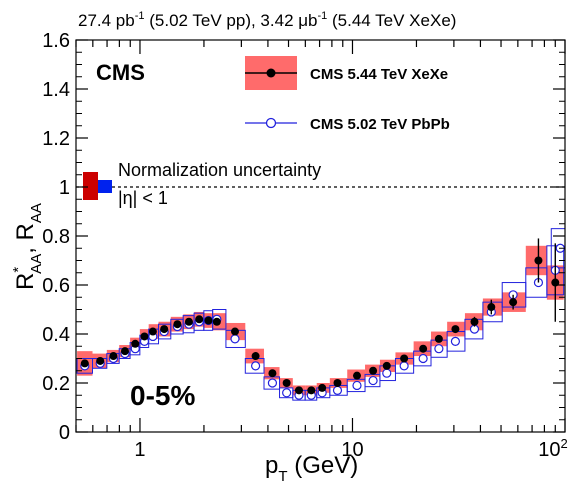 The height and width of the screenshot is (490, 580). I want to click on normalization-label: Normalization uncertainty, so click(219, 170).